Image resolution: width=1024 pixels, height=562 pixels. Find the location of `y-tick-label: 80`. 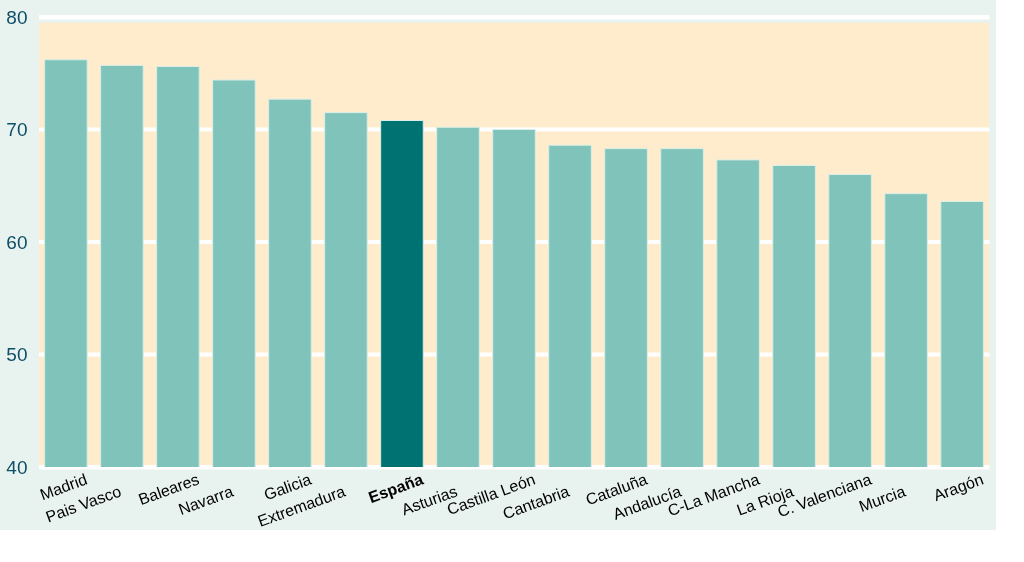

y-tick-label: 80 is located at coordinates (17, 17).